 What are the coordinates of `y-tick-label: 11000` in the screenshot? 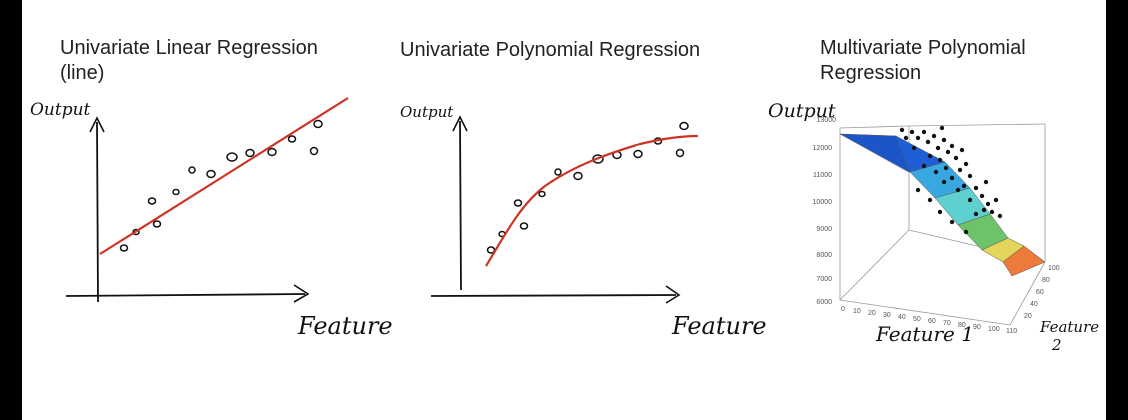 It's located at (822, 175).